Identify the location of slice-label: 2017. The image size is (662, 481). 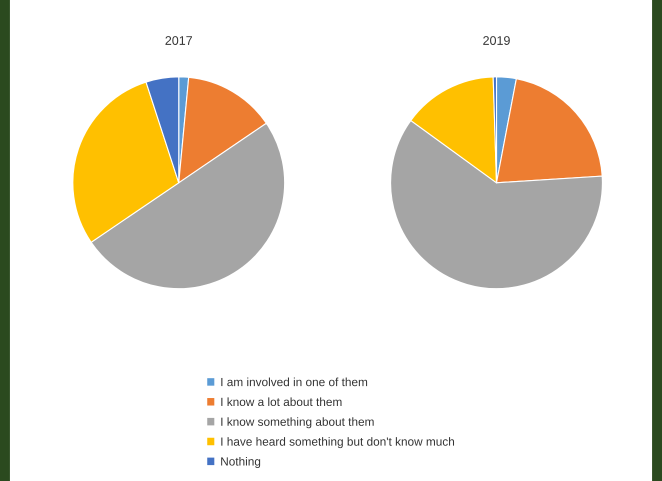
(178, 40).